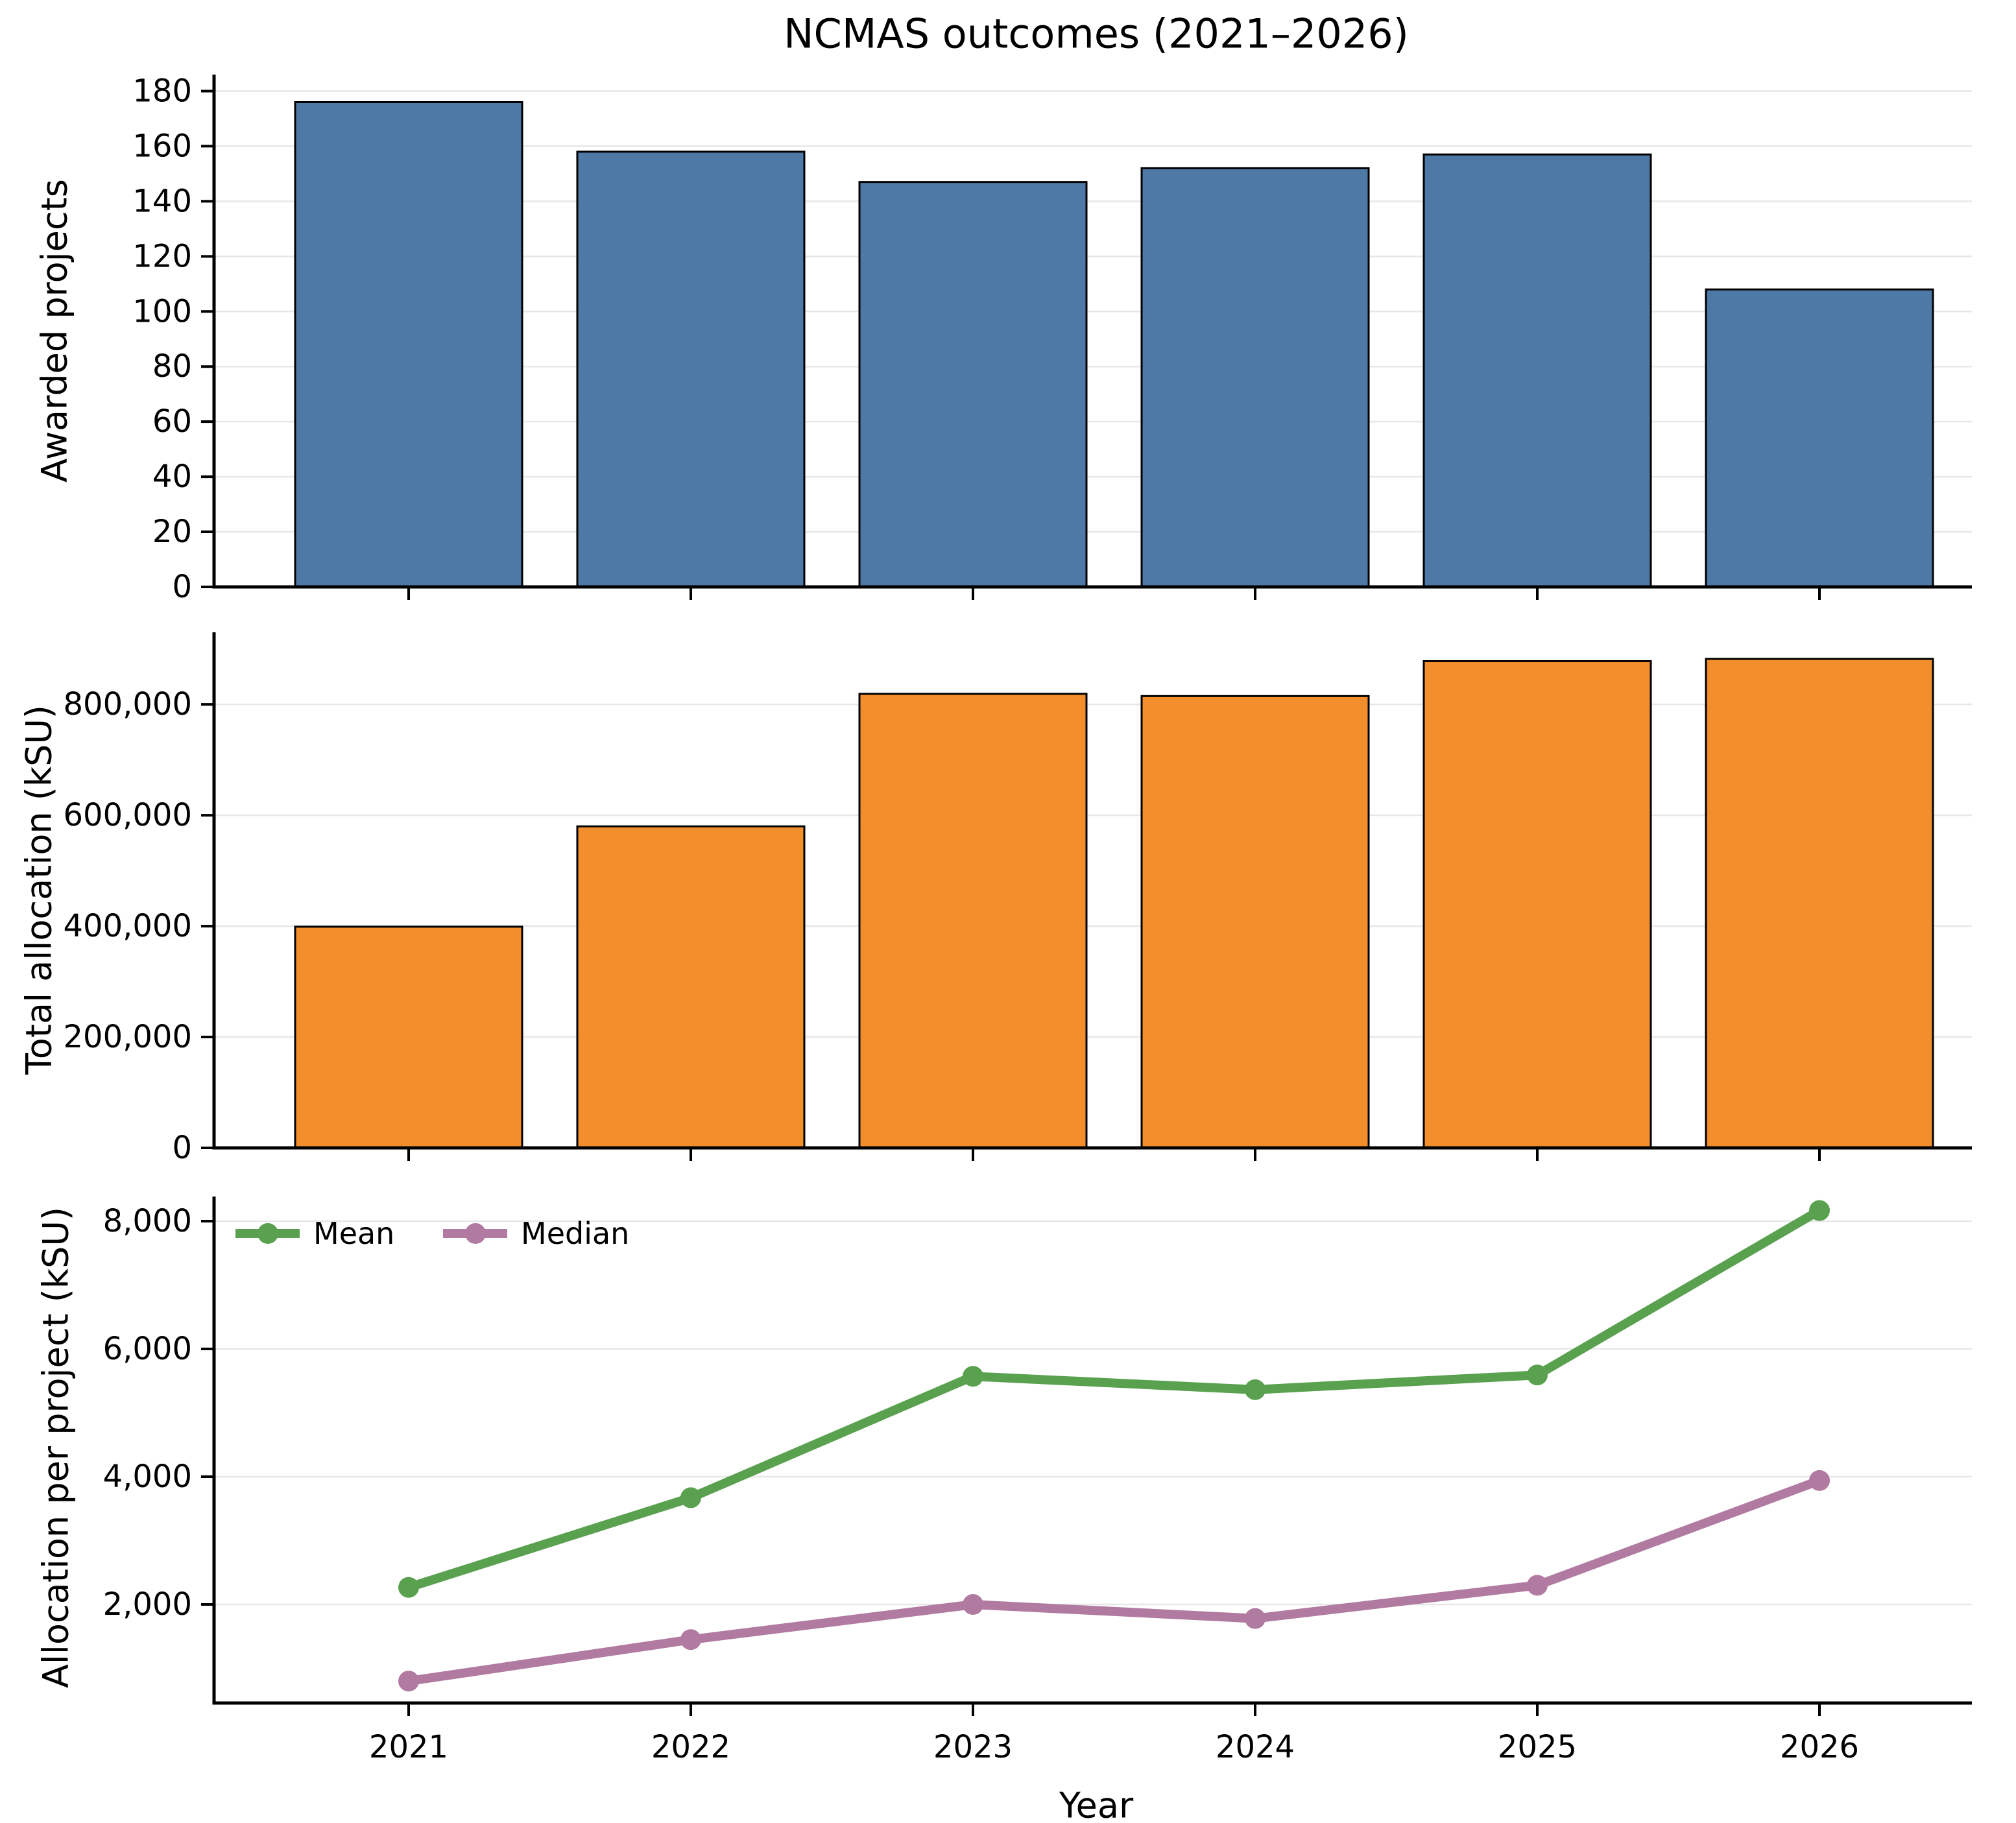 This screenshot has width=2016, height=1823. I want to click on marker-mean-2021, so click(409, 1587).